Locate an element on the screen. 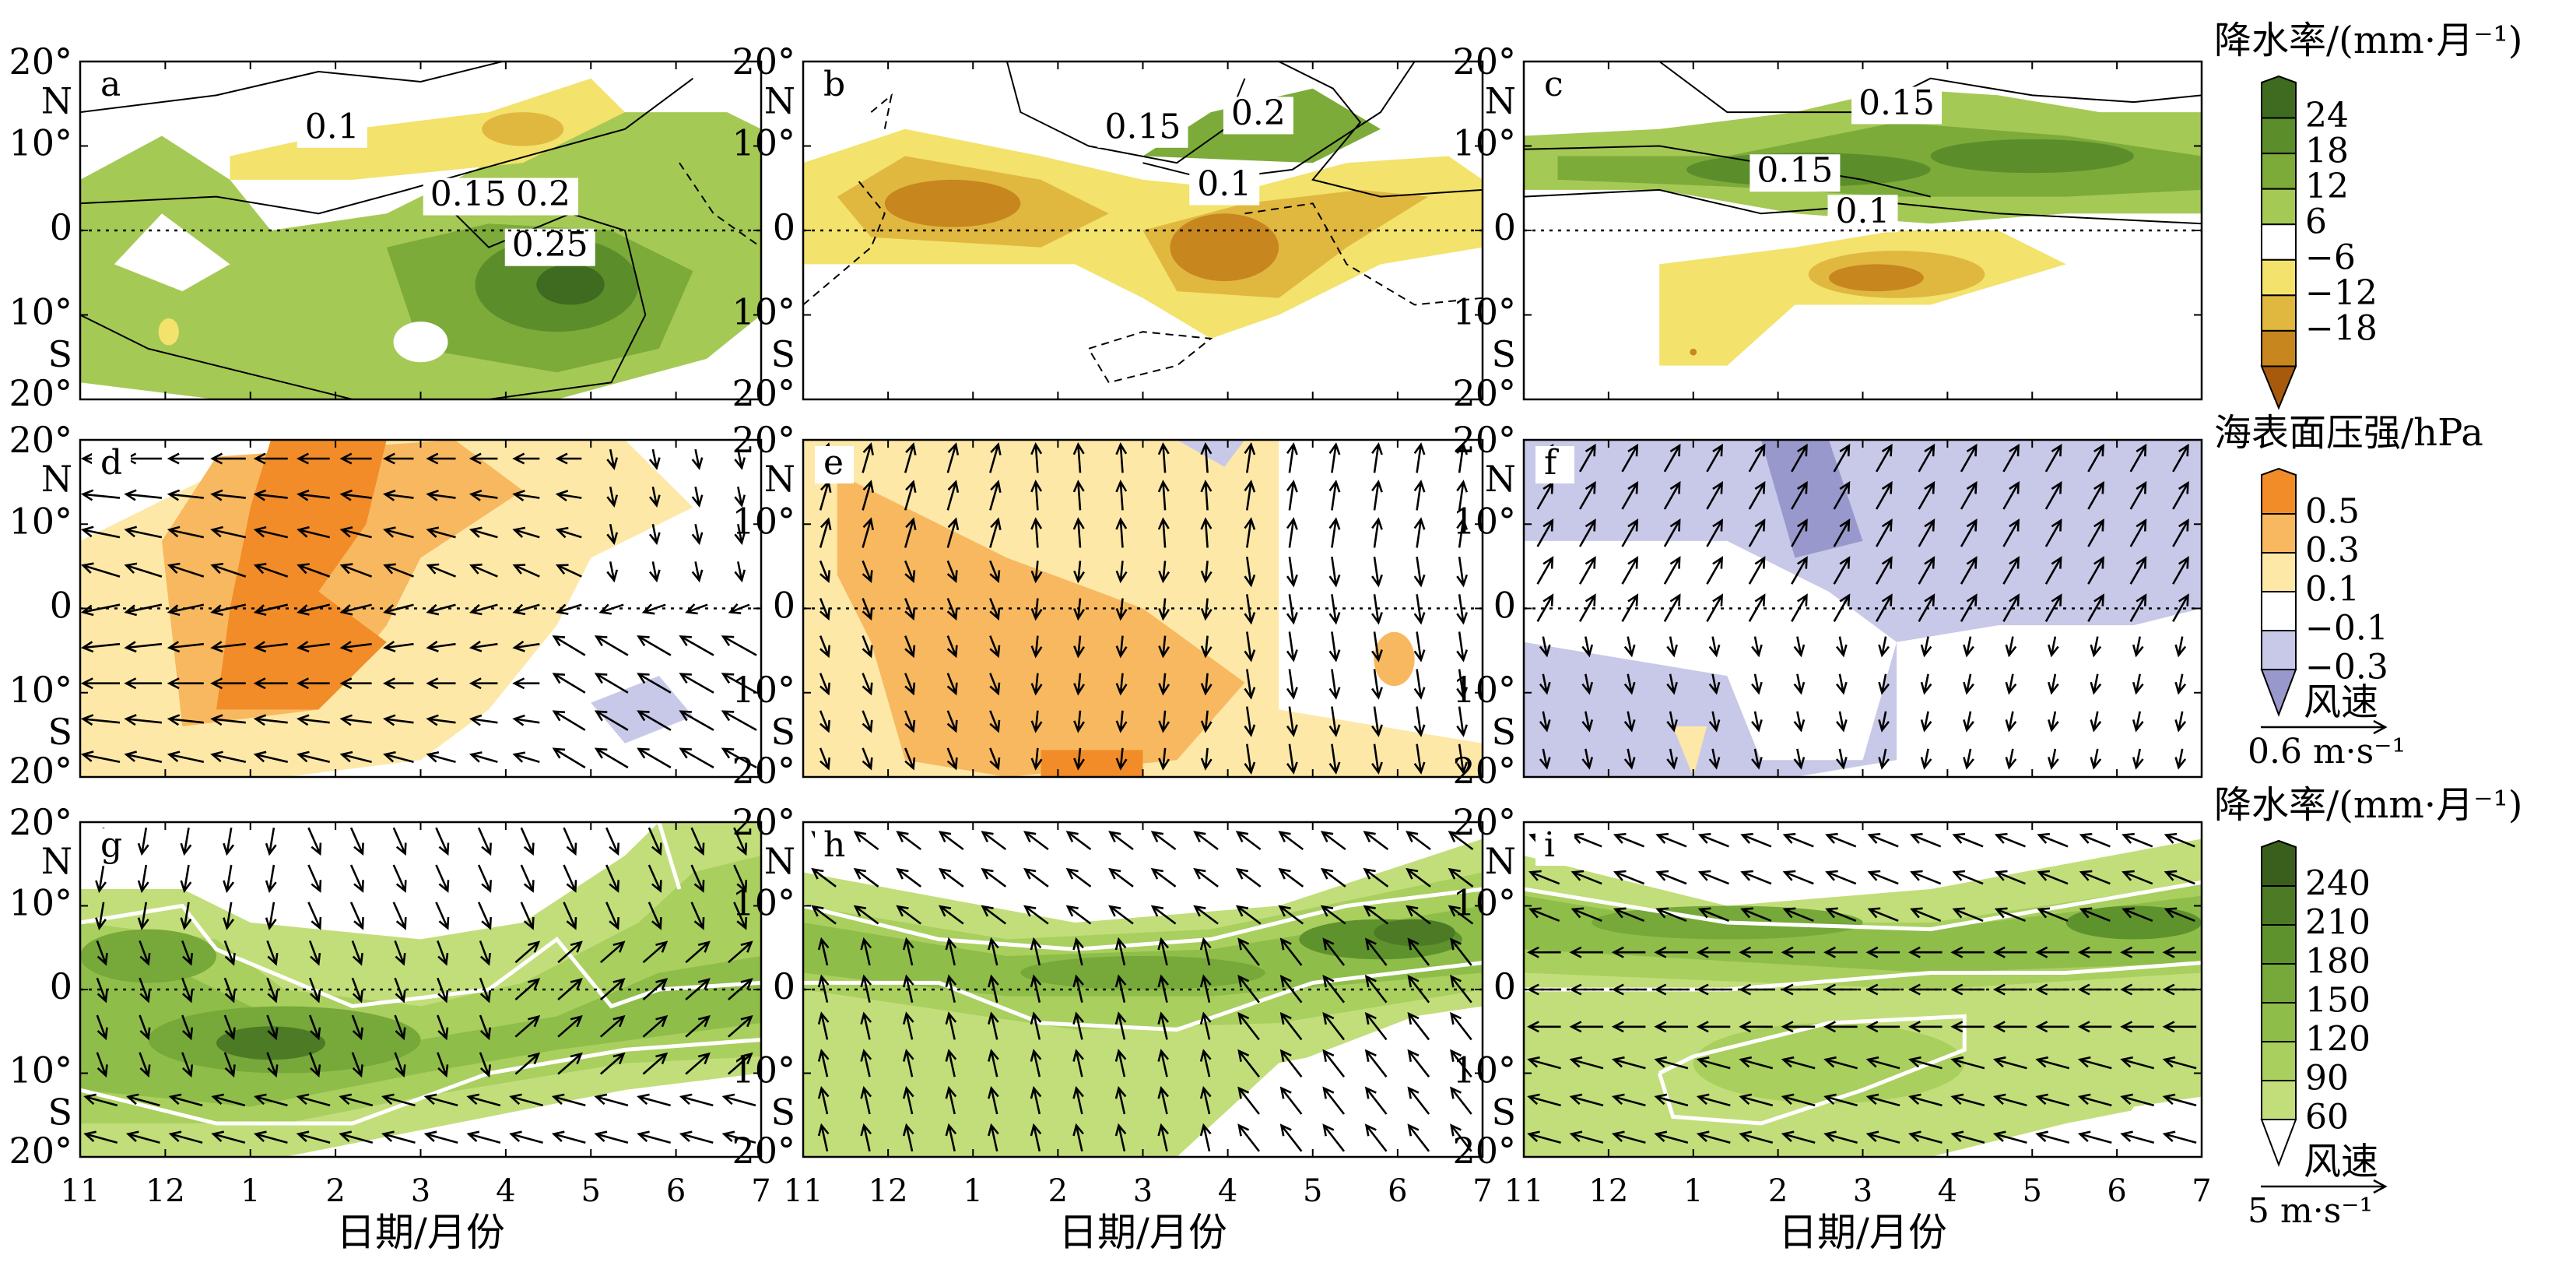 The width and height of the screenshot is (2576, 1262). colorbar-label: 24 is located at coordinates (2327, 115).